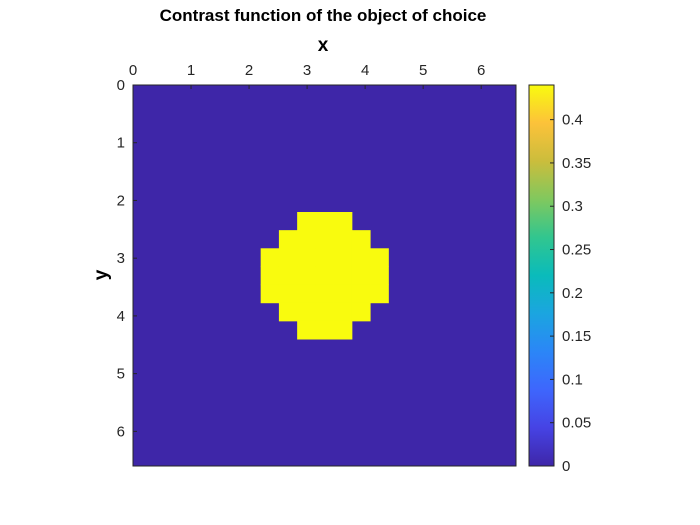  I want to click on colorbar-tick-label: 0.15, so click(576, 336).